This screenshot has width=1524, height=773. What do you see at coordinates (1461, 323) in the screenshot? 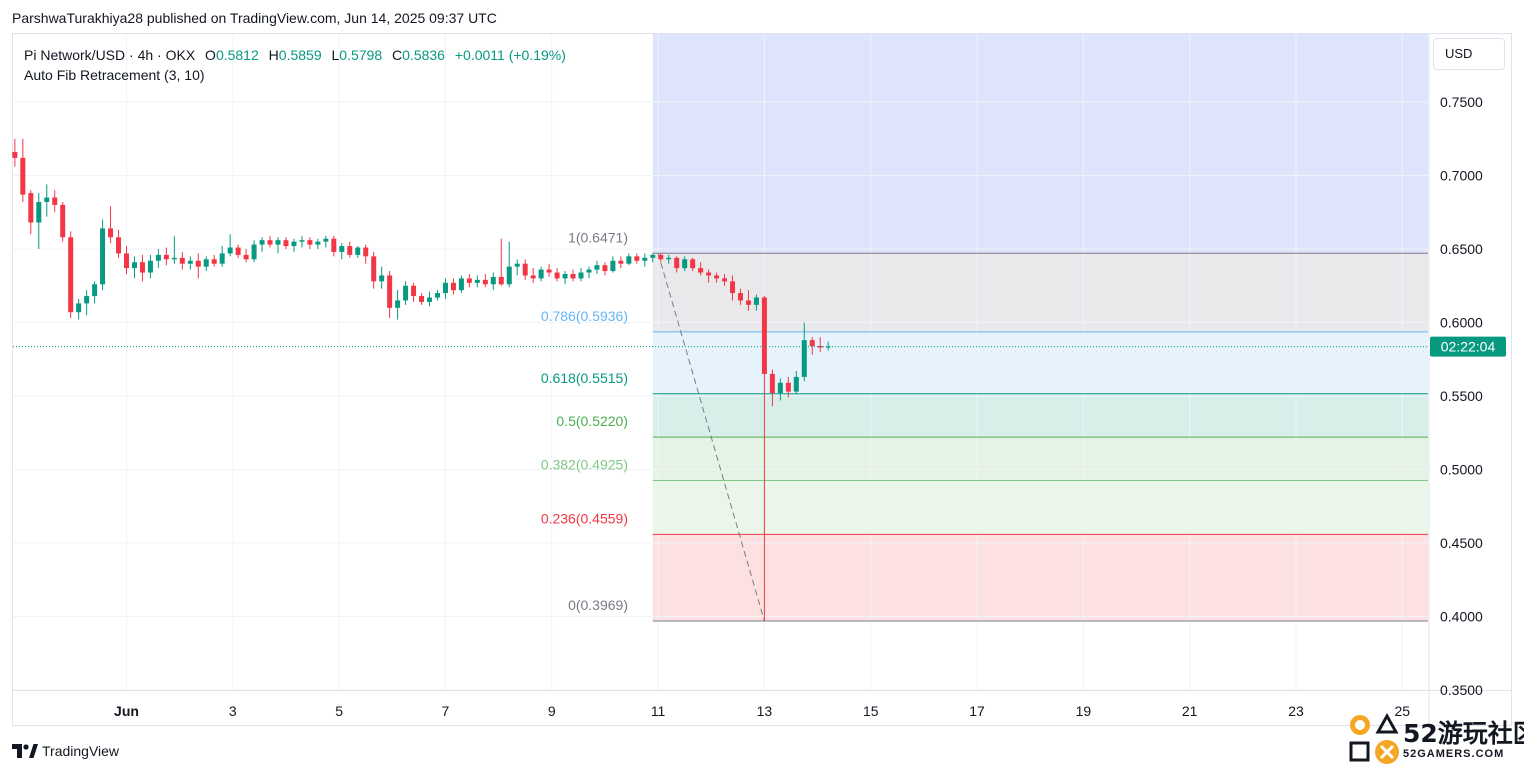
I see `y-tick-label: 0.6000` at bounding box center [1461, 323].